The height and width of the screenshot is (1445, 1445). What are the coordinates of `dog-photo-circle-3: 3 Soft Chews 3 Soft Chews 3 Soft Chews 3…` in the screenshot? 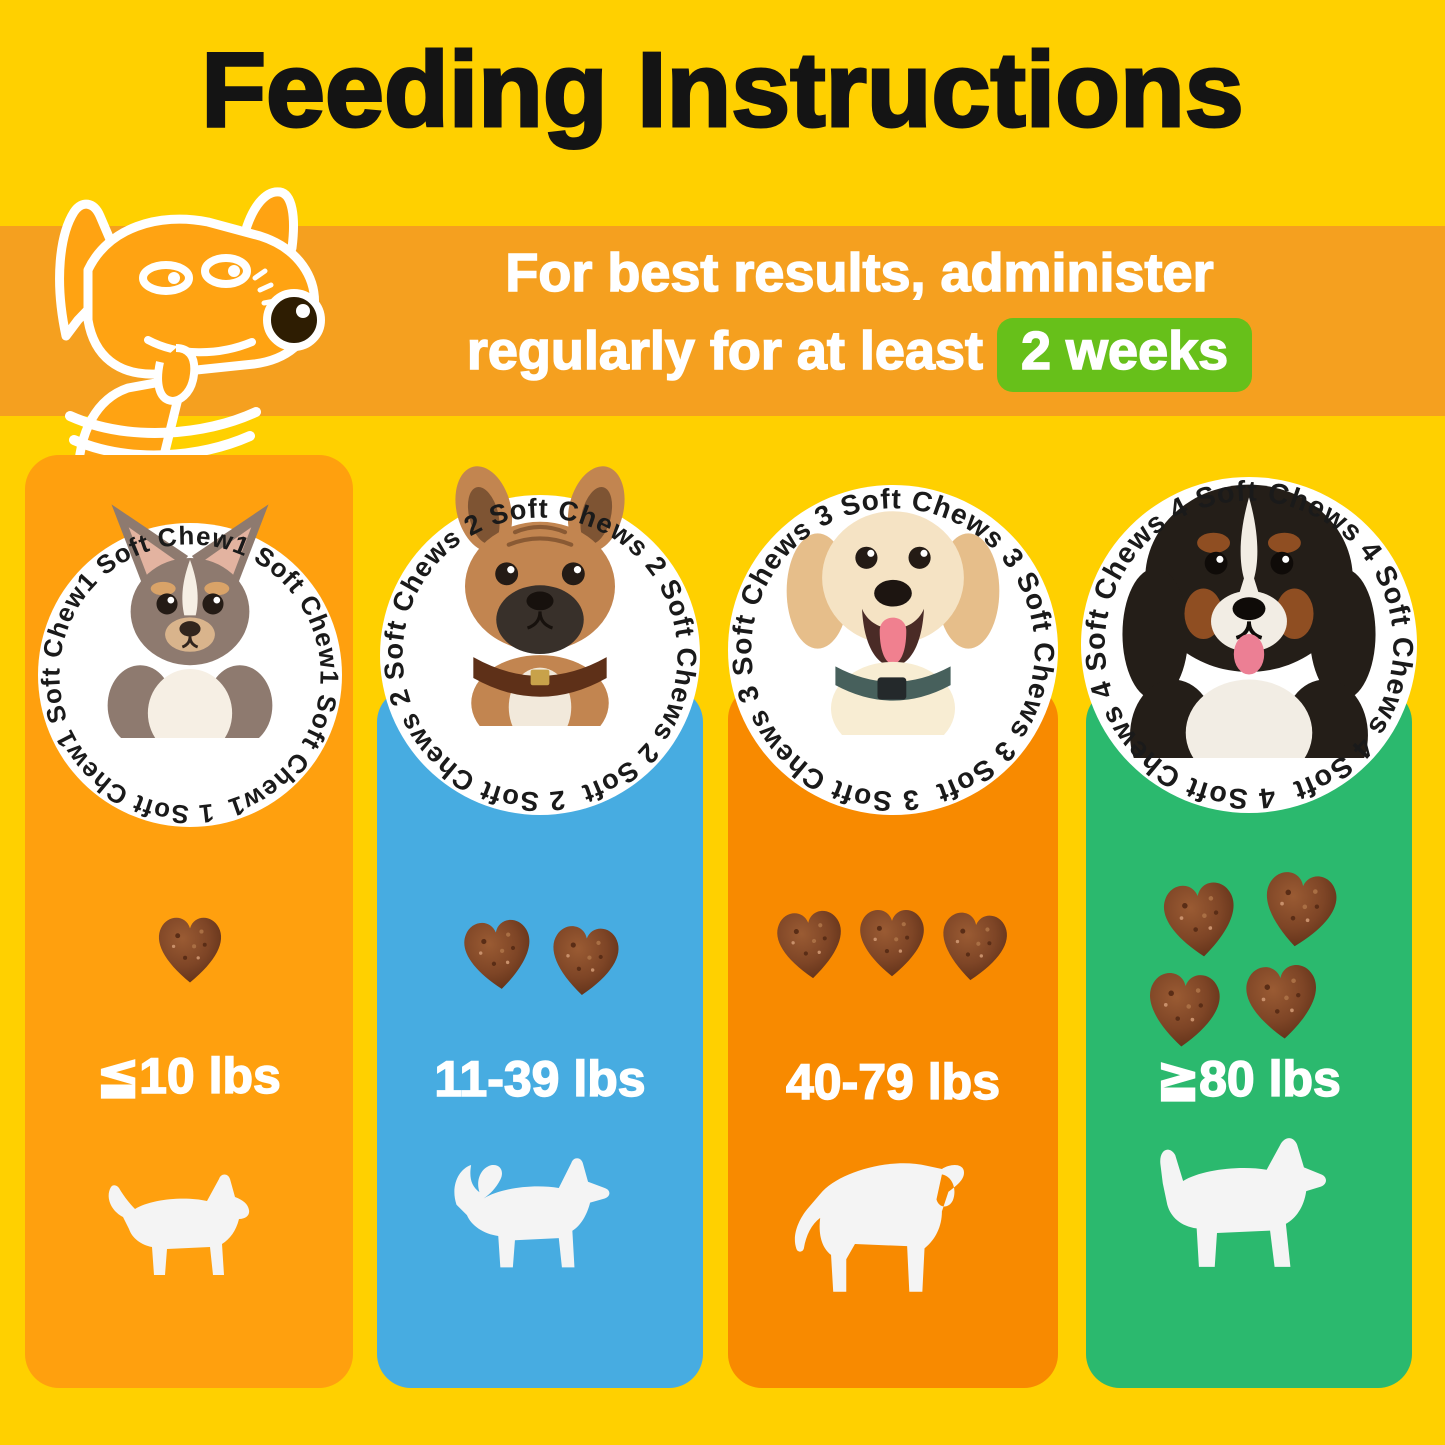 It's located at (893, 650).